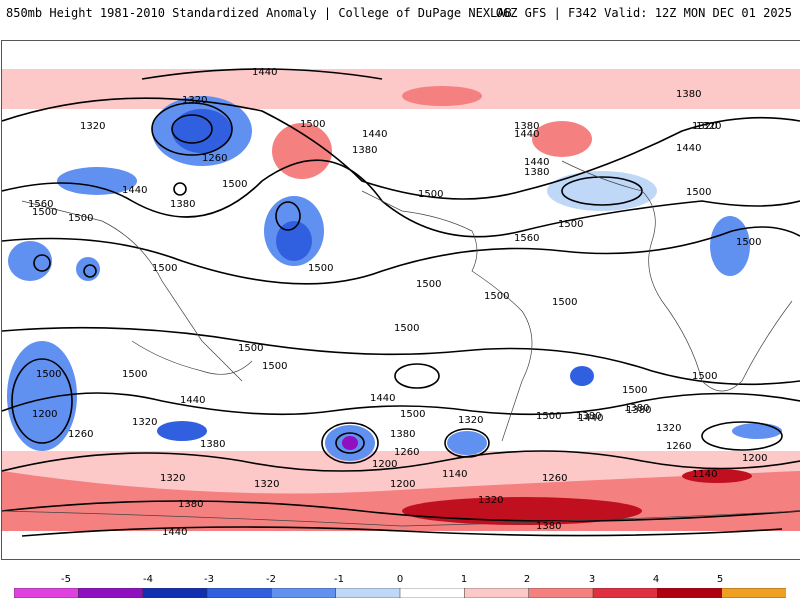 This screenshot has height=600, width=800. Describe the element at coordinates (401, 89) in the screenshot. I see `arctic-positive-band` at that location.